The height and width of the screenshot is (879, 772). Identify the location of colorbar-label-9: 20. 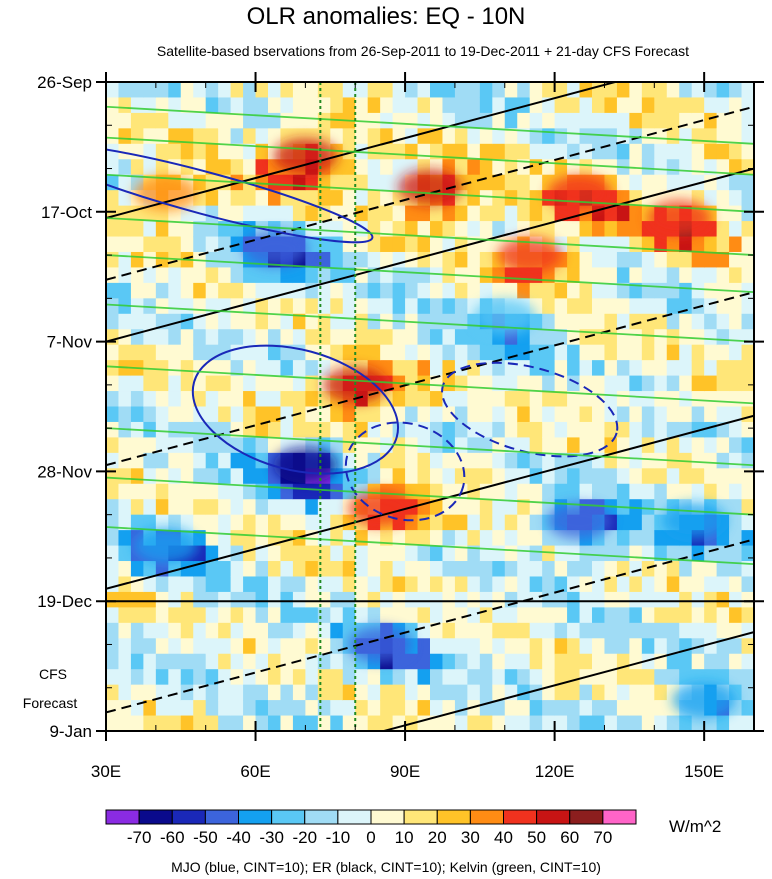
(437, 837).